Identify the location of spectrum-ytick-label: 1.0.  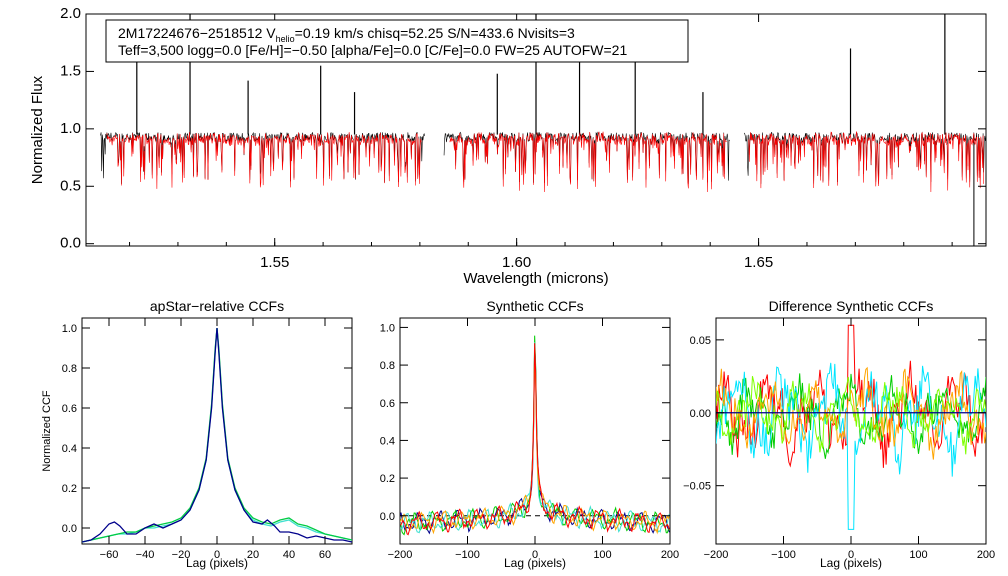
(70, 128).